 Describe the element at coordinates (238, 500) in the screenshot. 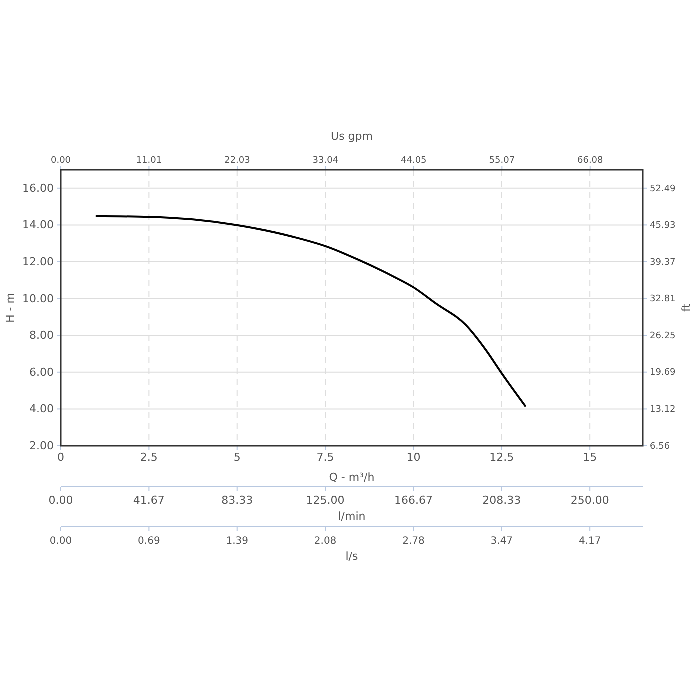

I see `text: 83.33` at that location.